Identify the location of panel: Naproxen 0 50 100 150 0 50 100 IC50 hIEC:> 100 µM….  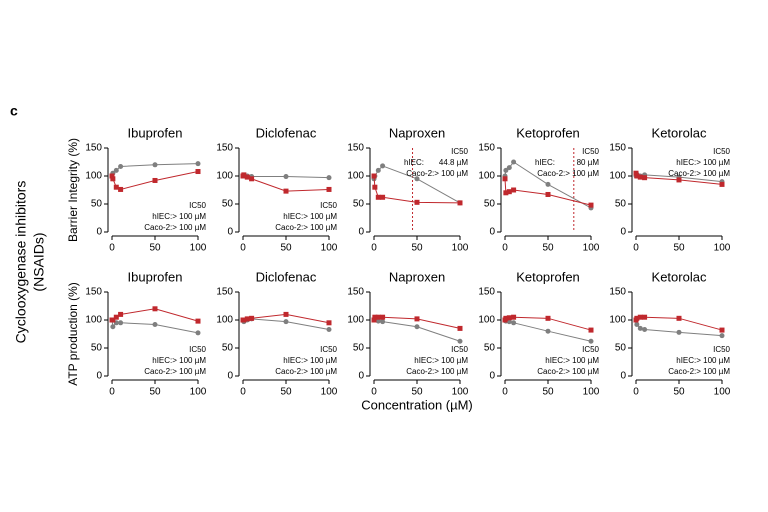
(407, 333).